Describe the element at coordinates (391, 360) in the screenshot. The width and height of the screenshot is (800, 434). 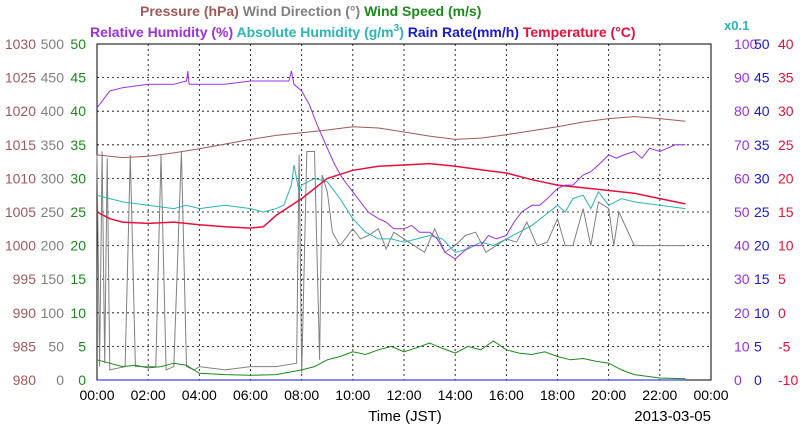
I see `series-line-wind-speed-m-s` at that location.